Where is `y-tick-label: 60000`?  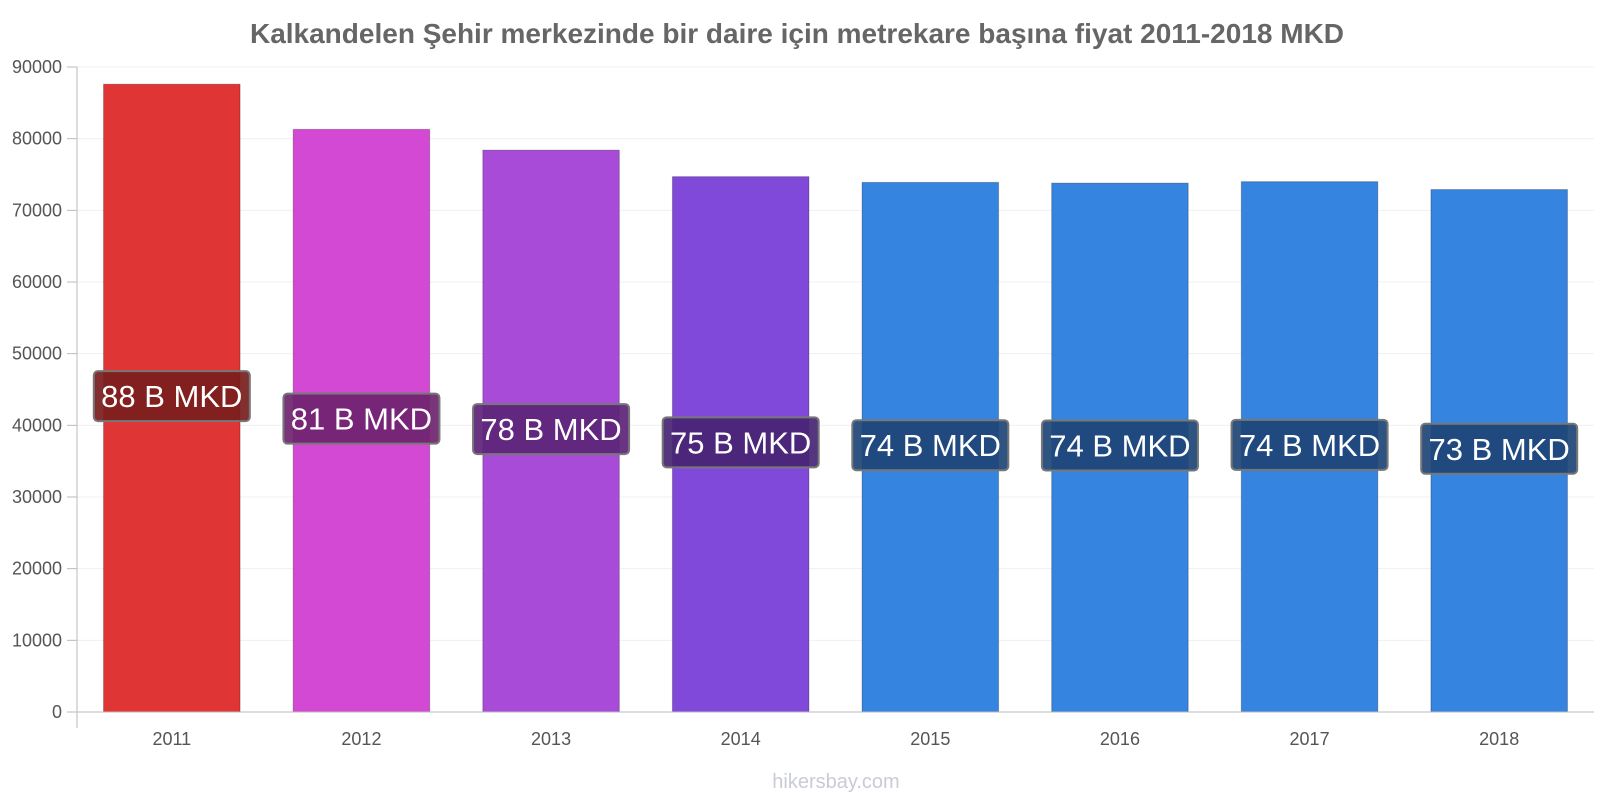
y-tick-label: 60000 is located at coordinates (37, 282).